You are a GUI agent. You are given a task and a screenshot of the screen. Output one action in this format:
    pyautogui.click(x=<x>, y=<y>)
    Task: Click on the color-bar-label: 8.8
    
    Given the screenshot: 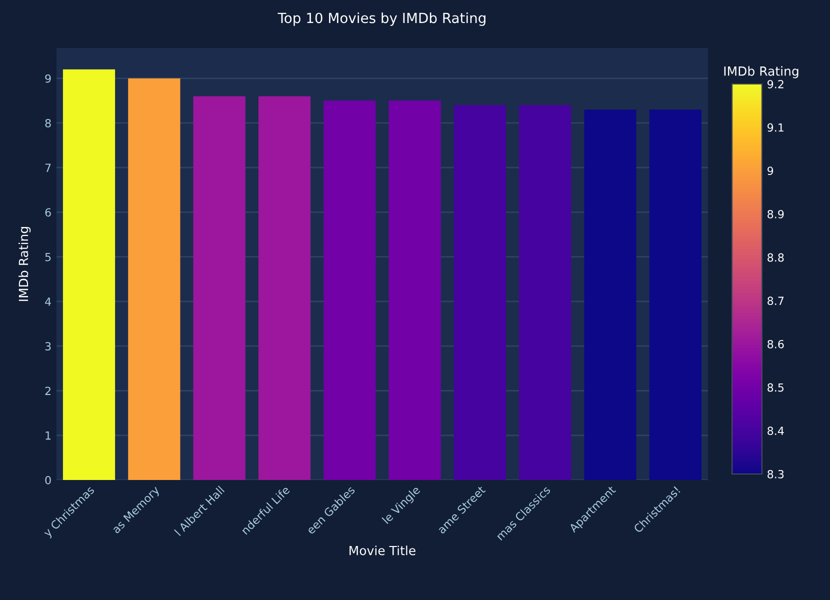 What is the action you would take?
    pyautogui.click(x=776, y=257)
    